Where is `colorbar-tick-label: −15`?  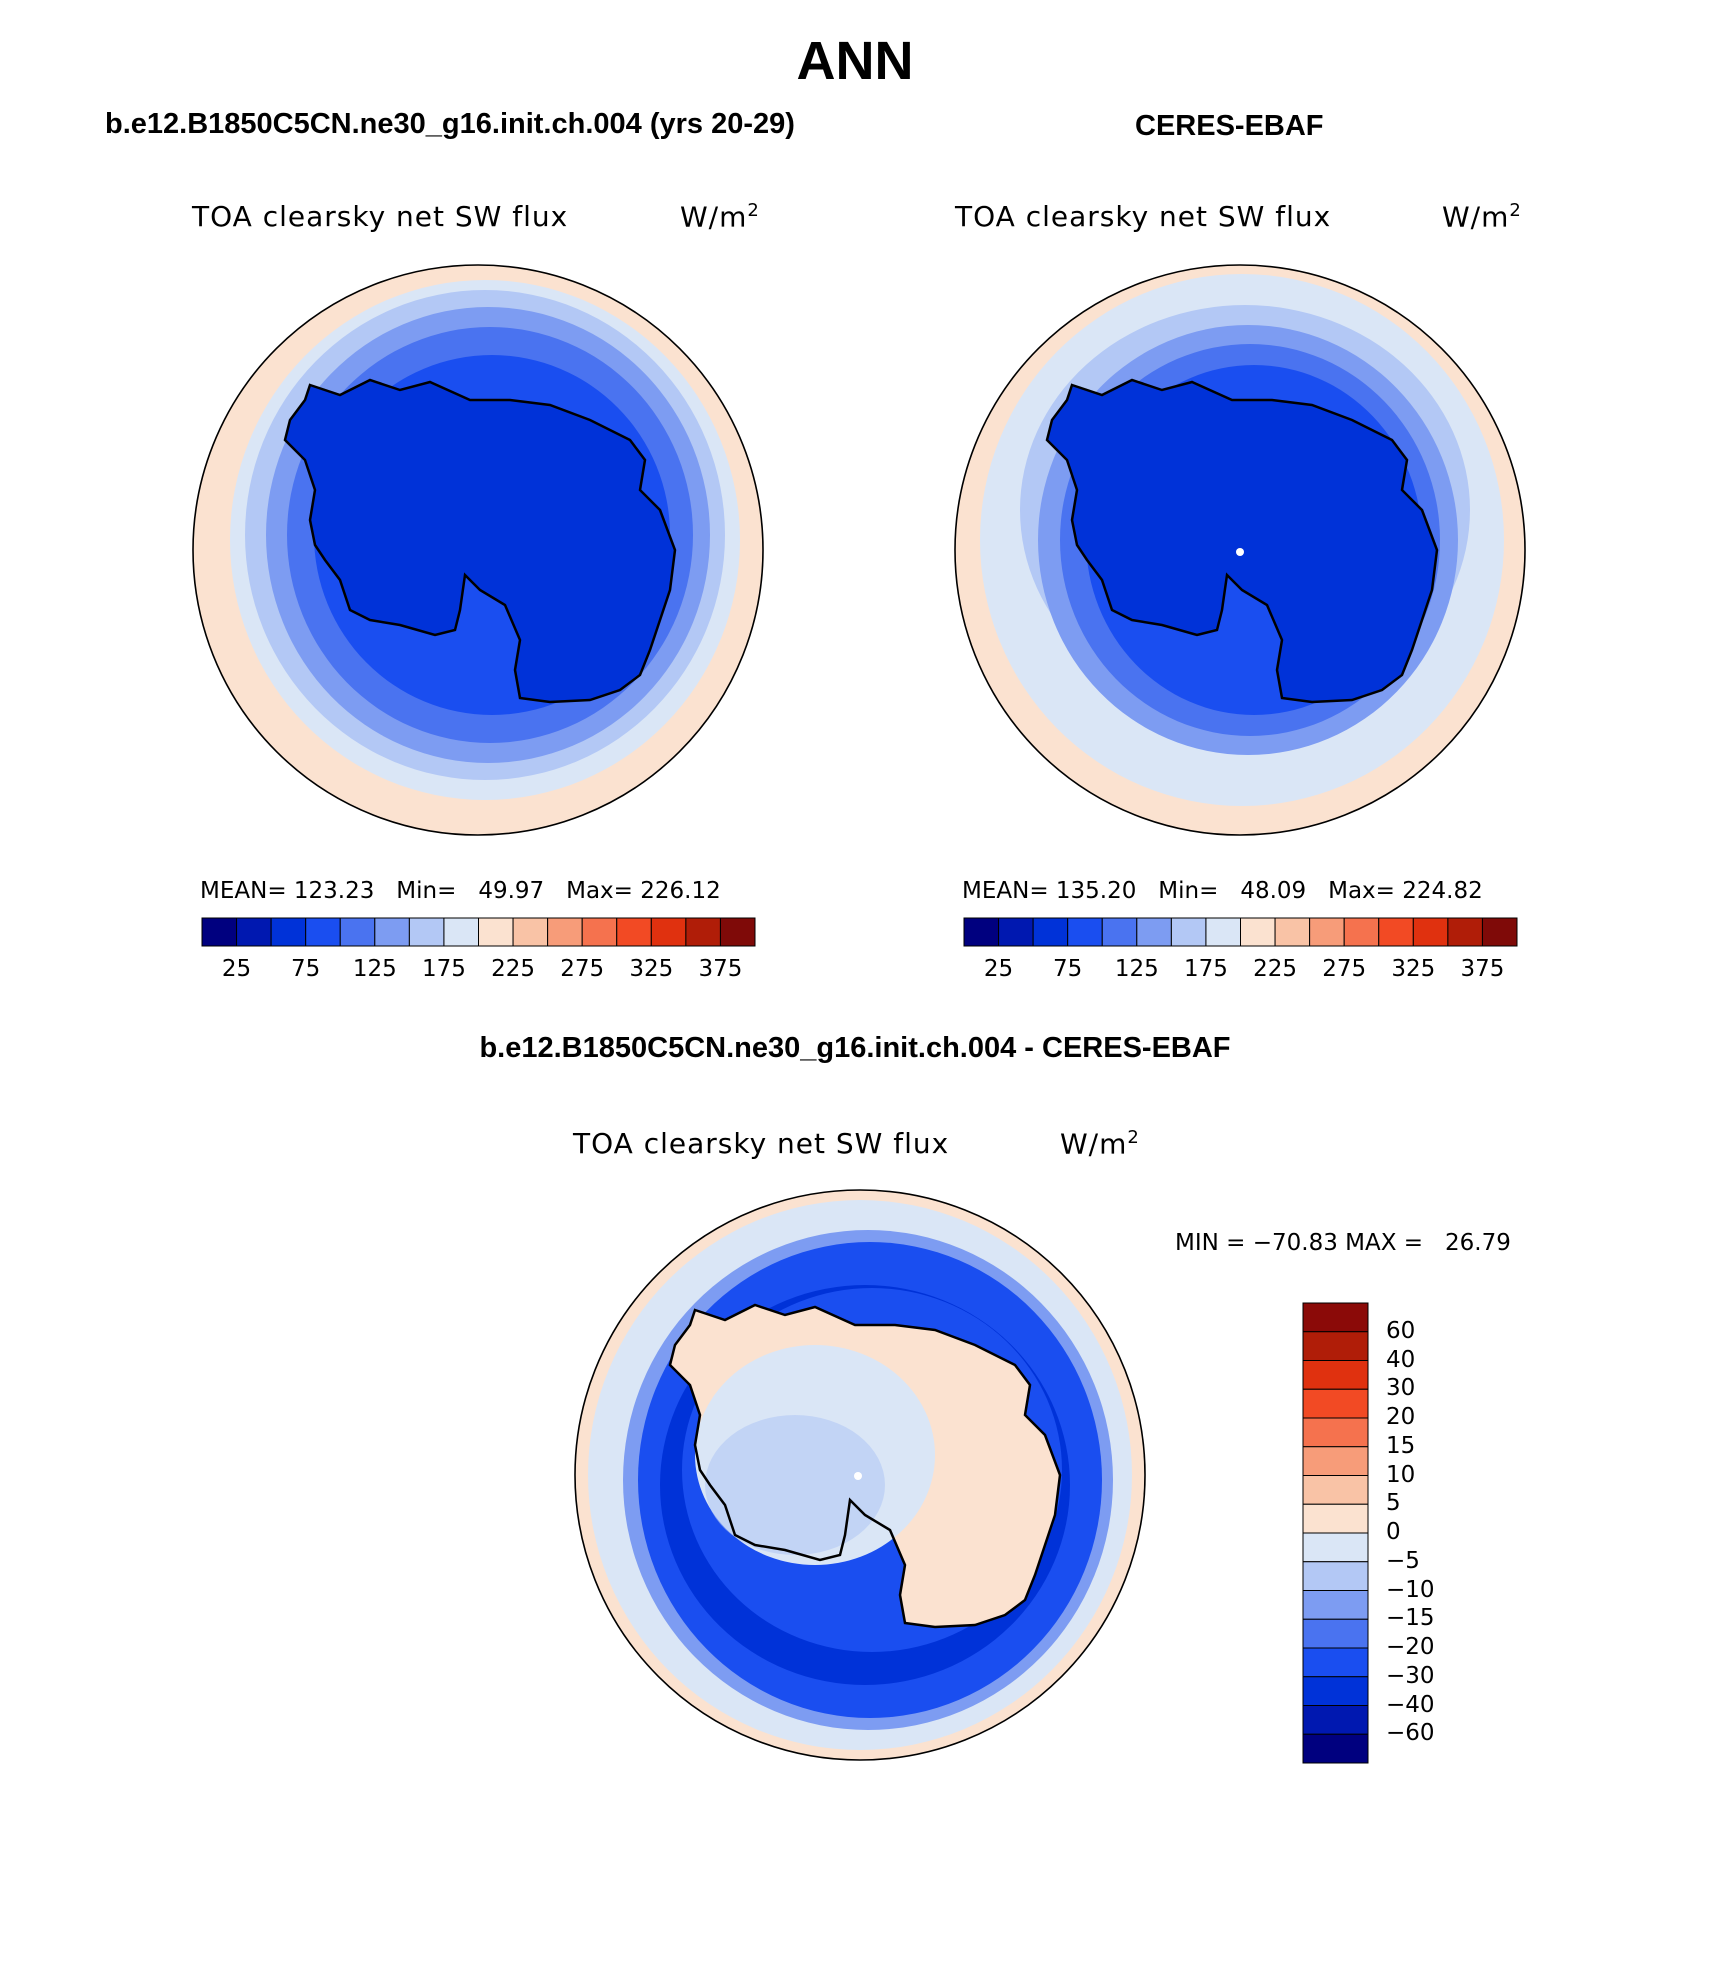 colorbar-tick-label: −15 is located at coordinates (1410, 1618).